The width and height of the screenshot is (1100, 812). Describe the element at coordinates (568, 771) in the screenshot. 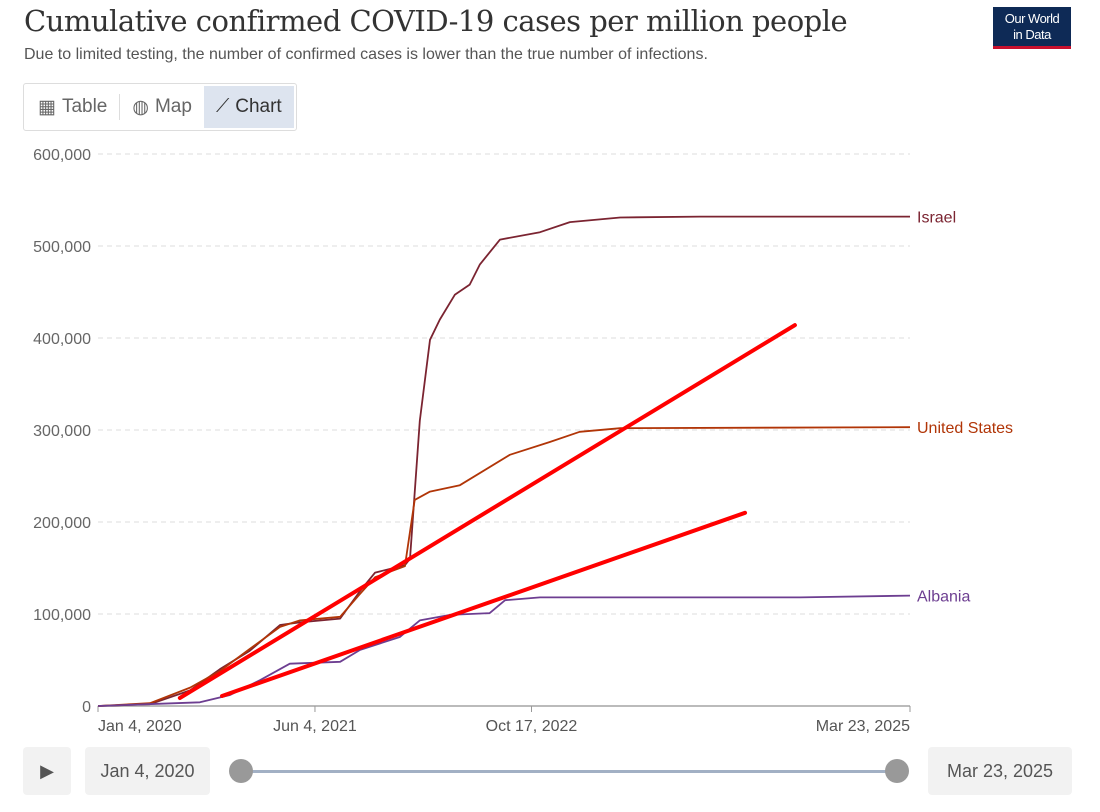

I see `timeline-track` at that location.